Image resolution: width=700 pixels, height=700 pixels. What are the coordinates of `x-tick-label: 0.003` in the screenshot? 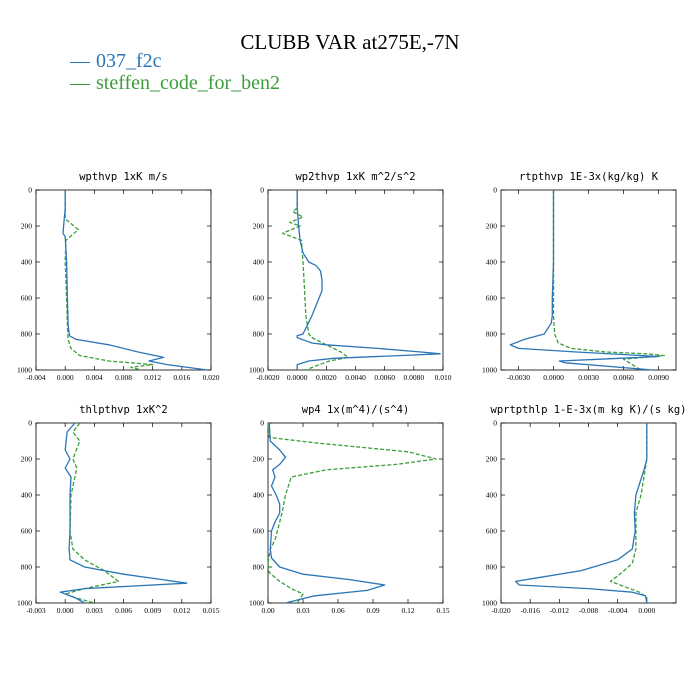 It's located at (94, 610).